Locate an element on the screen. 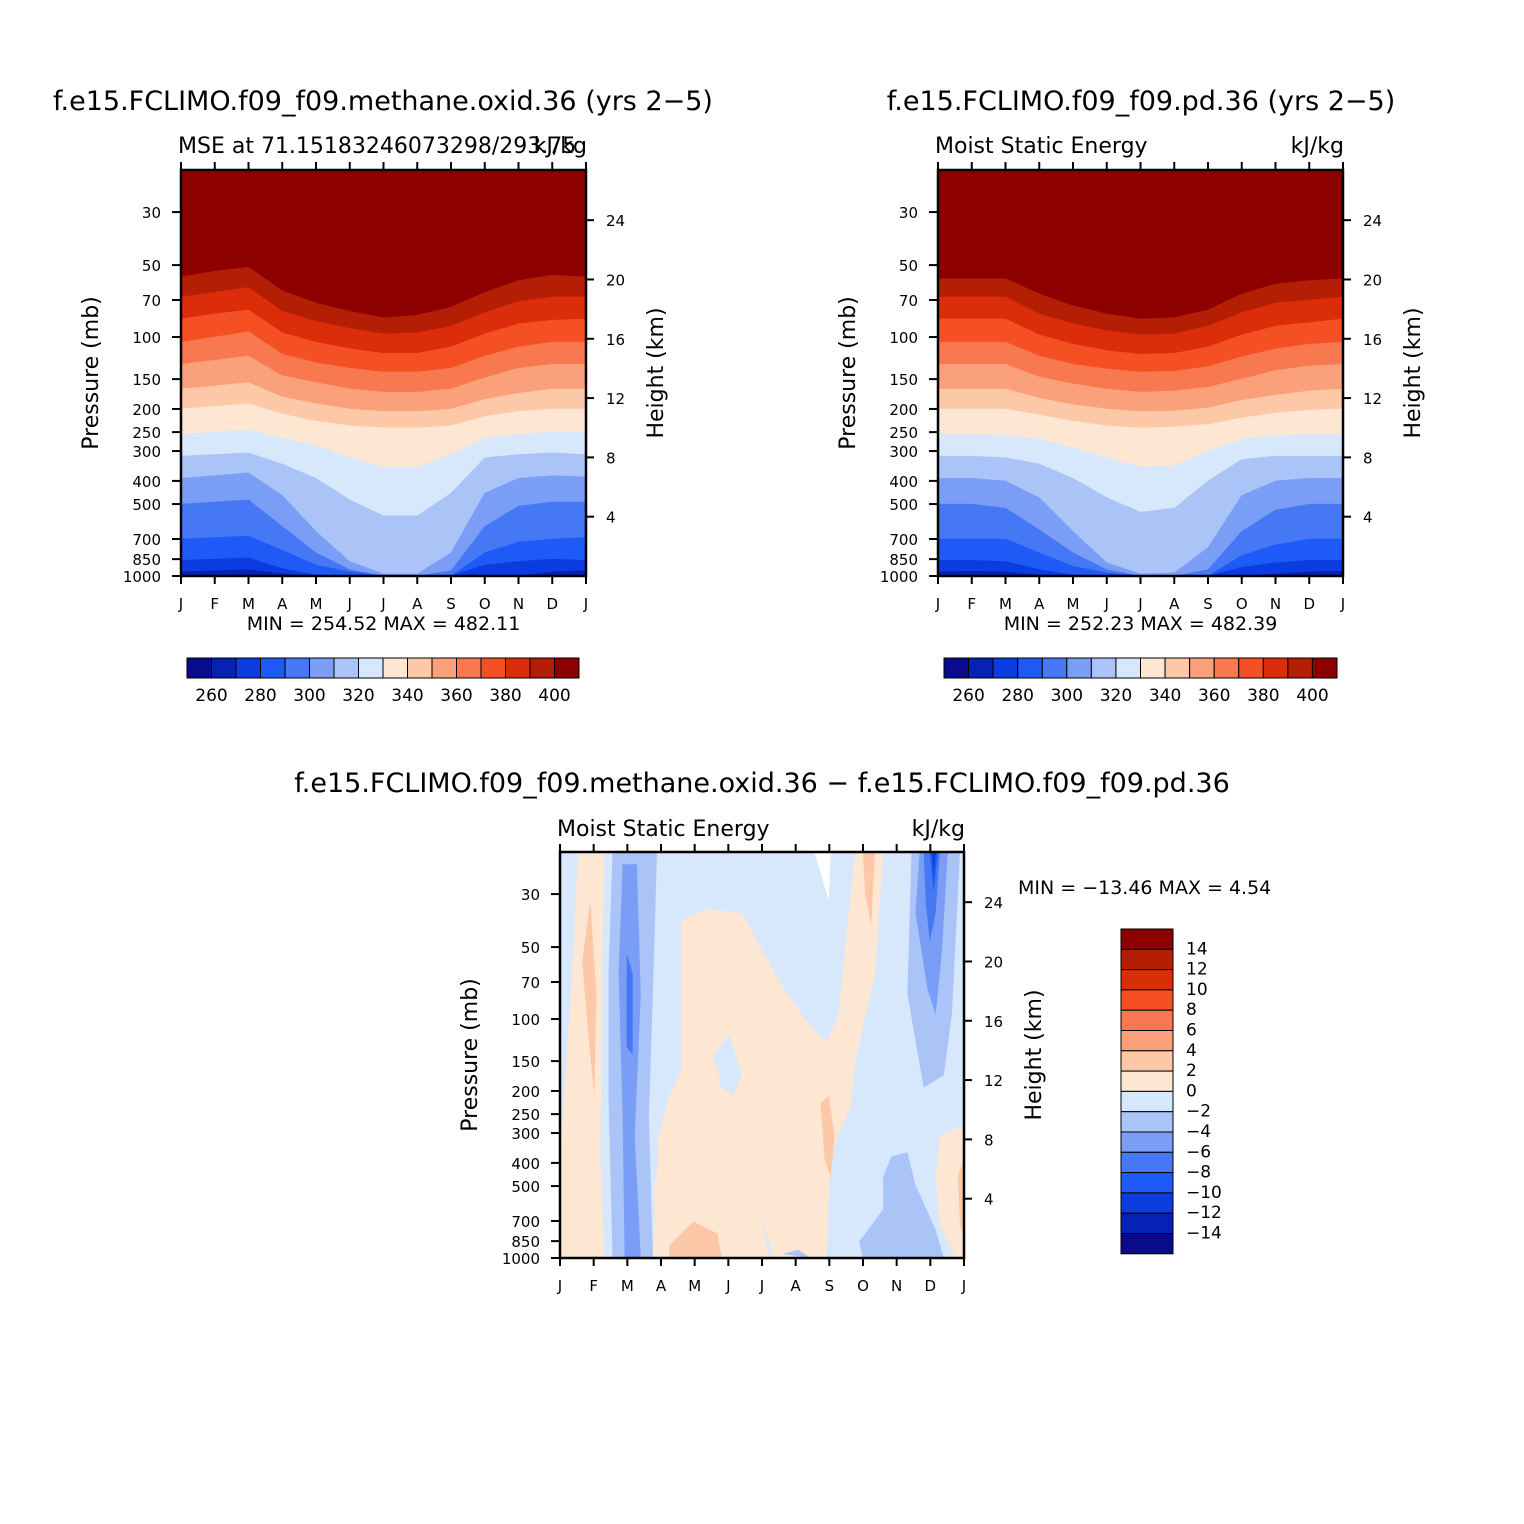 Image resolution: width=1524 pixels, height=1524 pixels. colorbar-label: 2 is located at coordinates (1191, 1071).